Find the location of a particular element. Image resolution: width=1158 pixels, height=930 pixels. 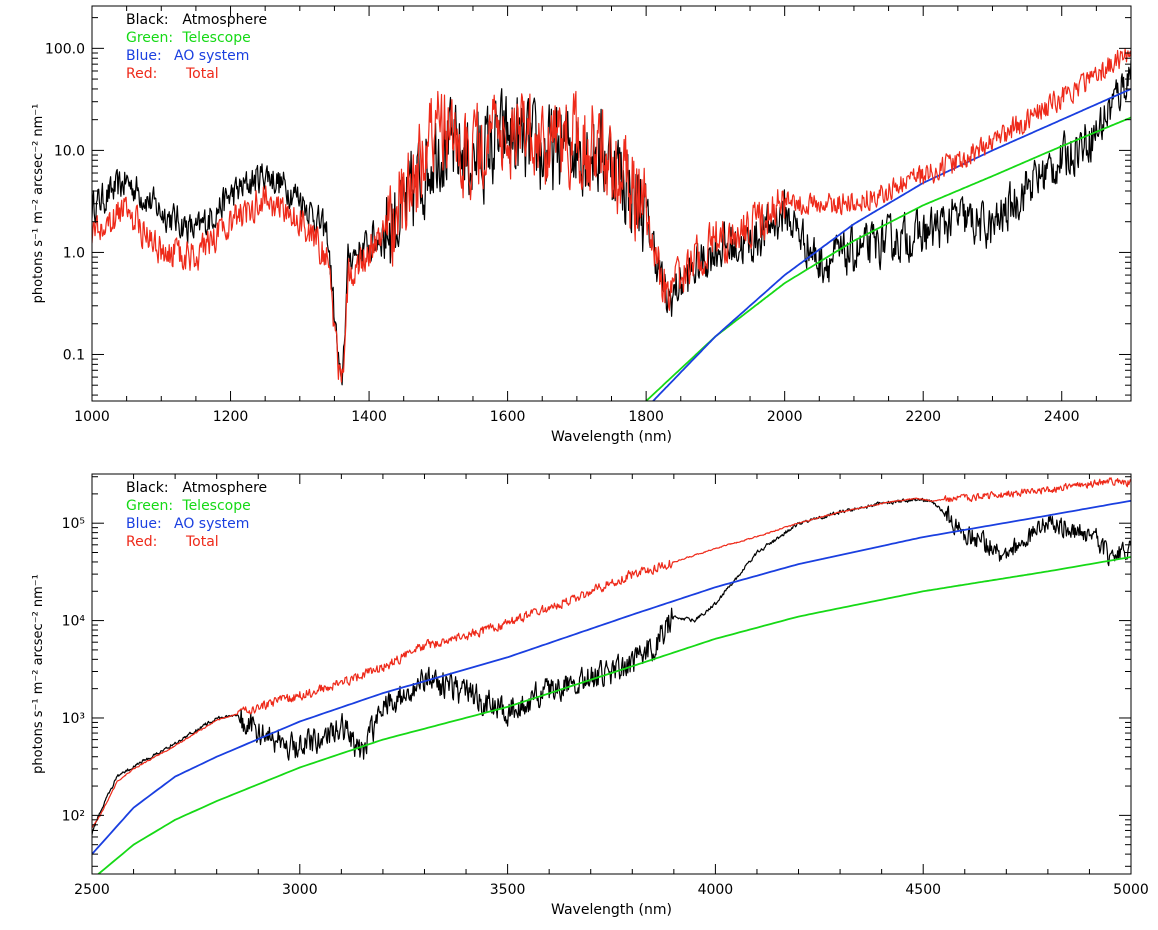

y-tick-label: 10³ is located at coordinates (73, 719).